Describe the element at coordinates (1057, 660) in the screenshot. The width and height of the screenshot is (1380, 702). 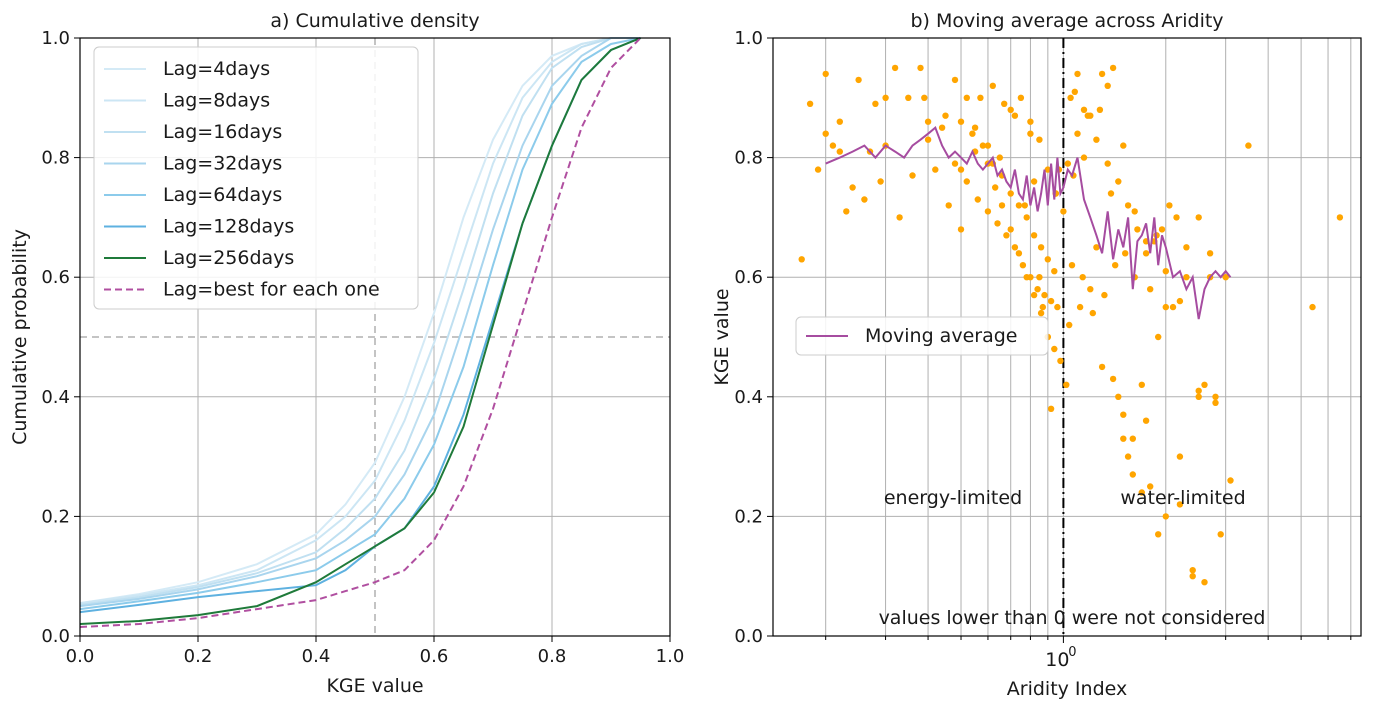
I see `panel-b-x-tick-label-base: 10` at that location.